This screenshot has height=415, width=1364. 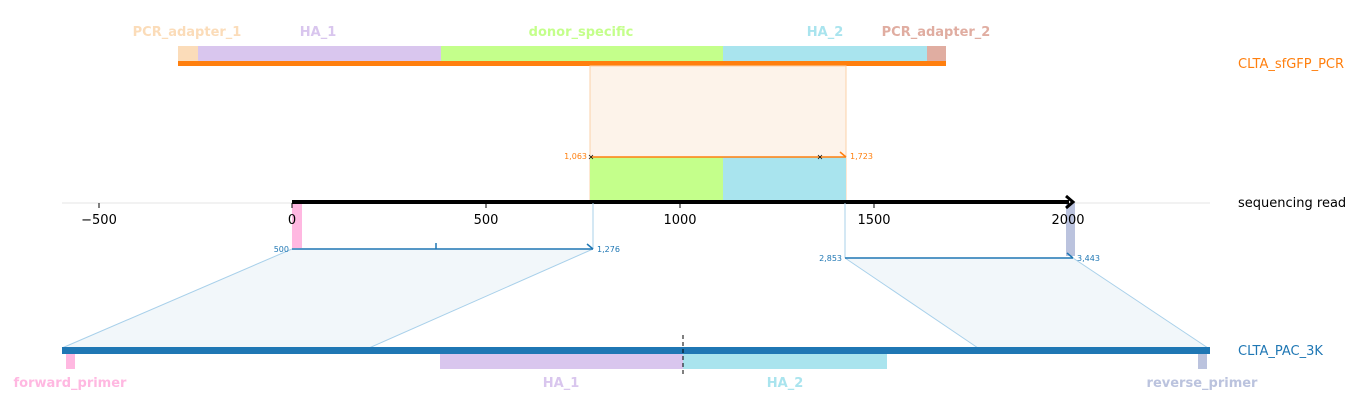 I want to click on top-mismatch-marker-1: ×, so click(x=591, y=157).